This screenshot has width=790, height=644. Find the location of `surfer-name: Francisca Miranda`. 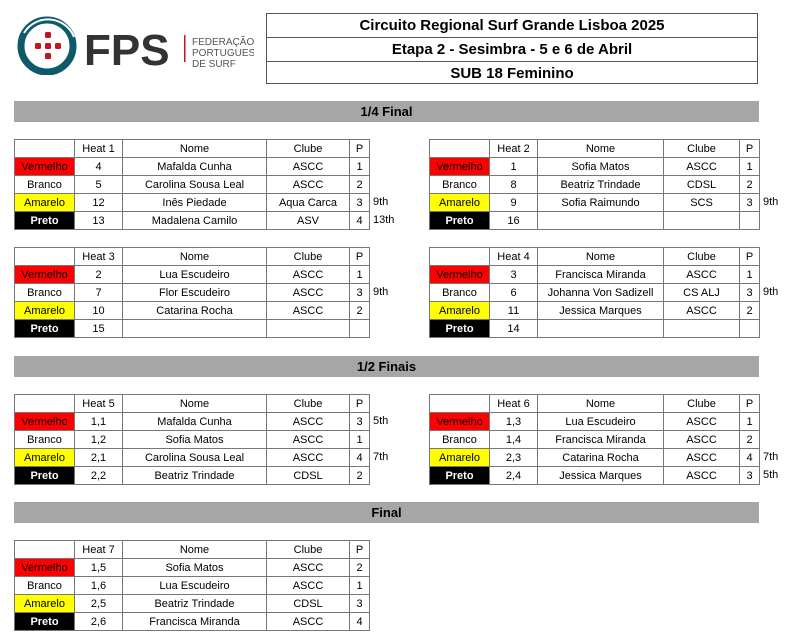

surfer-name: Francisca Miranda is located at coordinates (600, 274).